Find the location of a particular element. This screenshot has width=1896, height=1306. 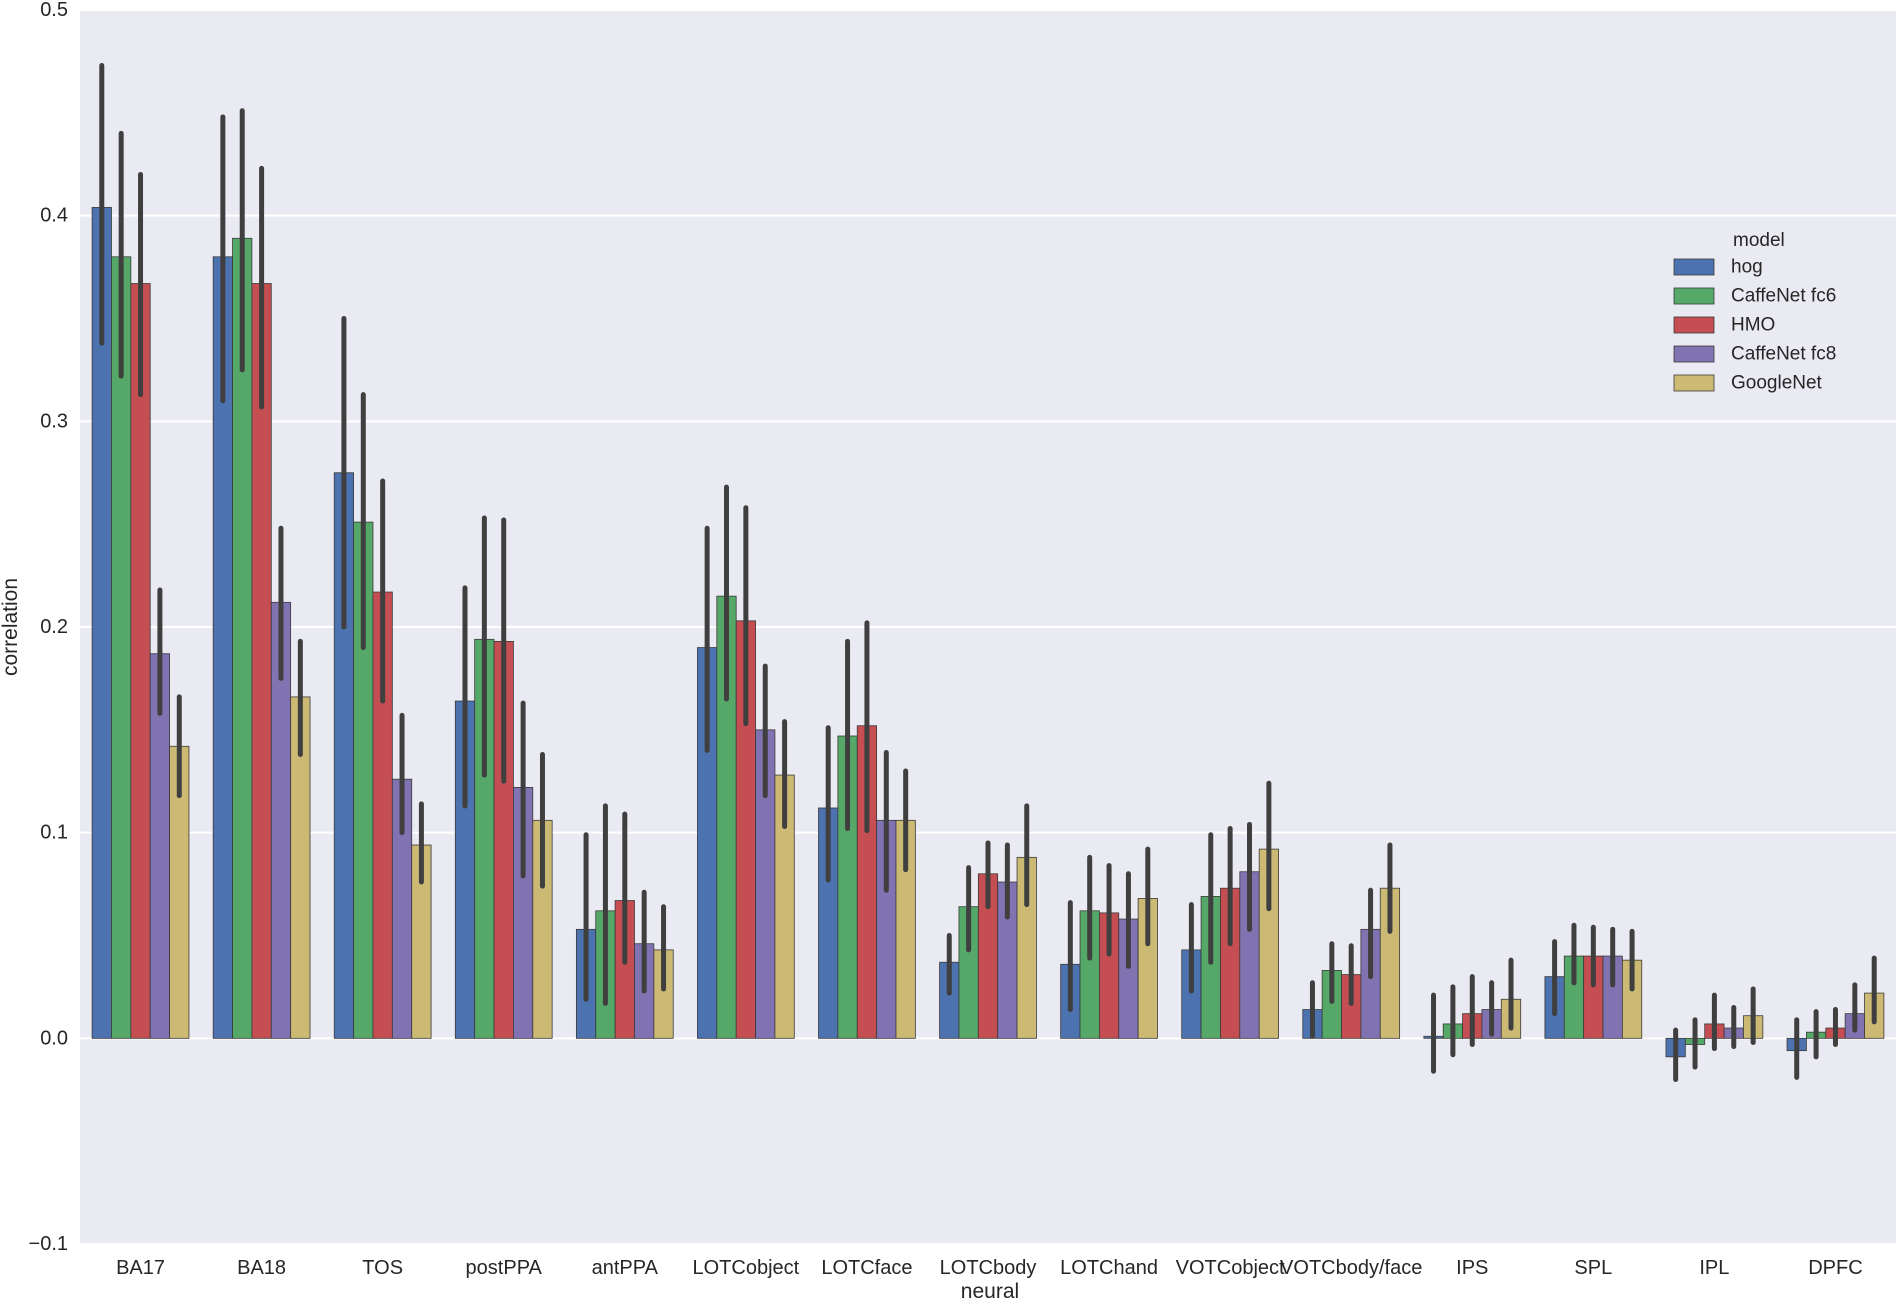

x-tick-label: BA17 is located at coordinates (140, 1268).